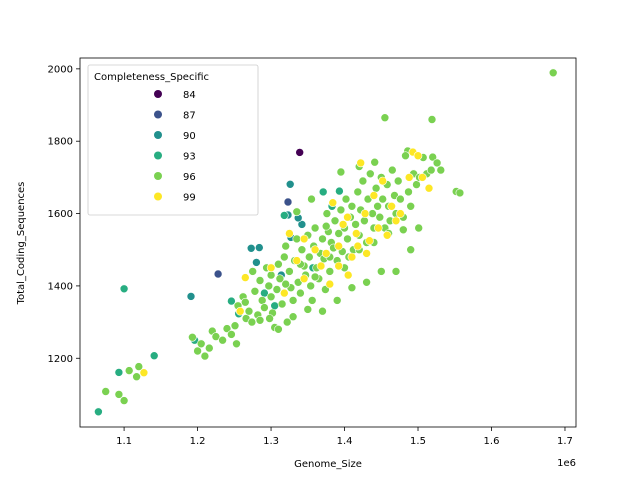 This screenshot has height=480, width=640. Describe the element at coordinates (60, 214) in the screenshot. I see `y-tick-label: 1600` at that location.